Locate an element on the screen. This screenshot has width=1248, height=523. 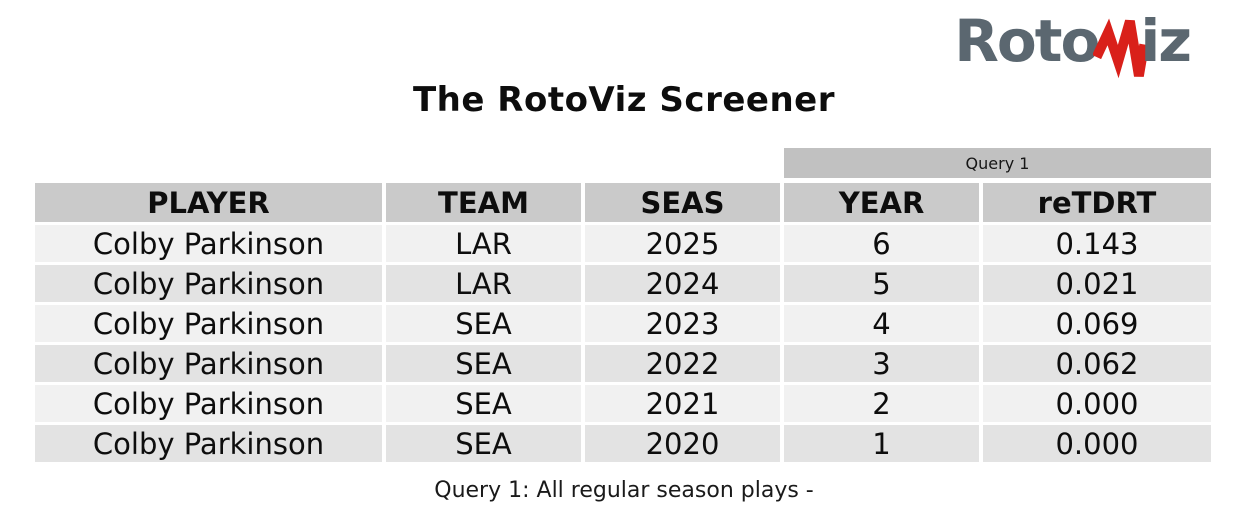
cell-year: 3 is located at coordinates (881, 363).